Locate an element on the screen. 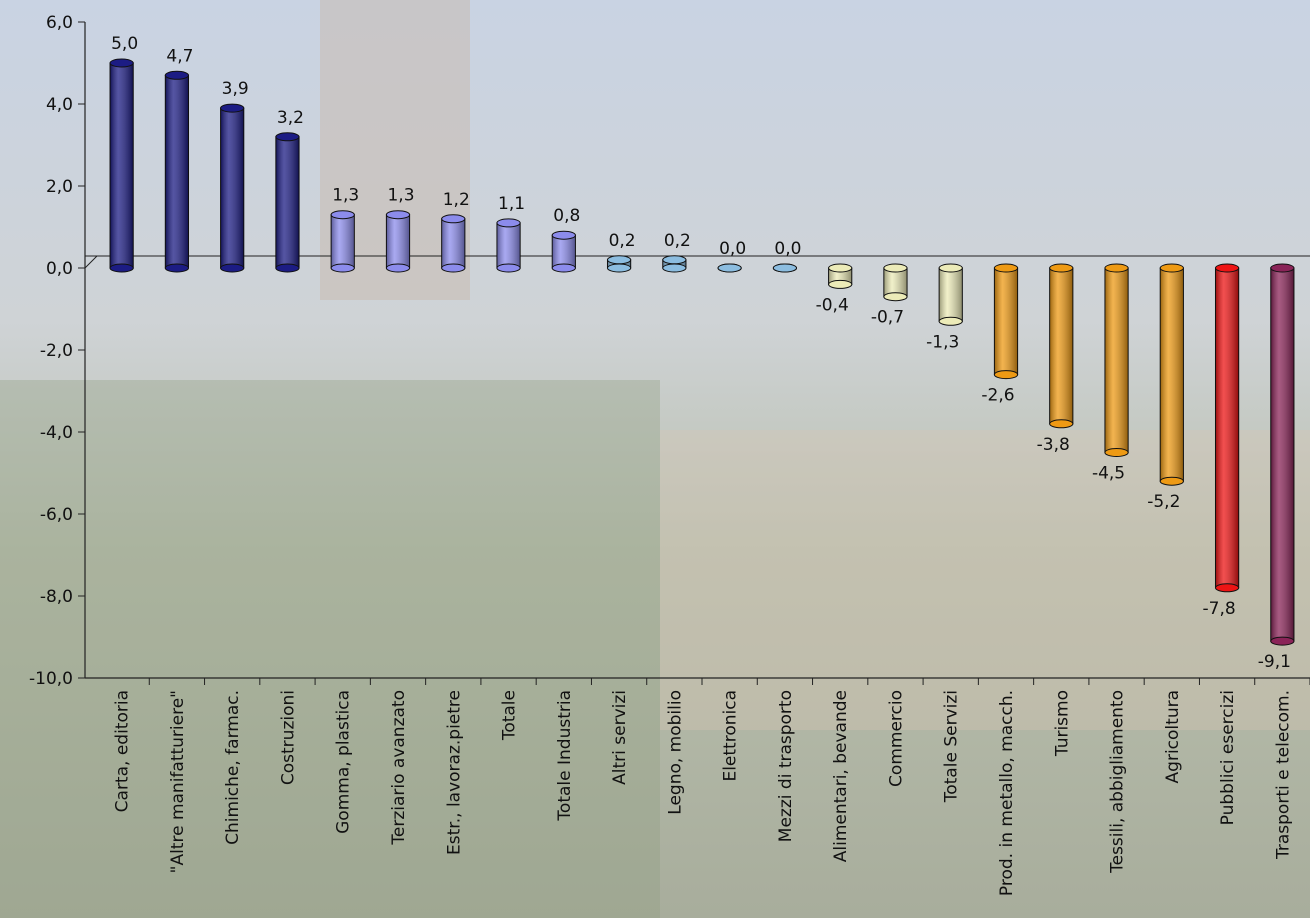  value-label: 4,7 is located at coordinates (179, 56).